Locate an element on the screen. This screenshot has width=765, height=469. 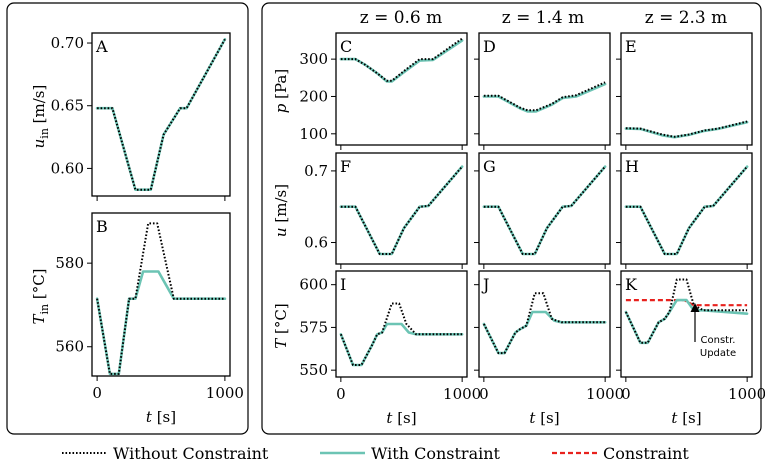
annotation-arrowhead is located at coordinates (695, 307).